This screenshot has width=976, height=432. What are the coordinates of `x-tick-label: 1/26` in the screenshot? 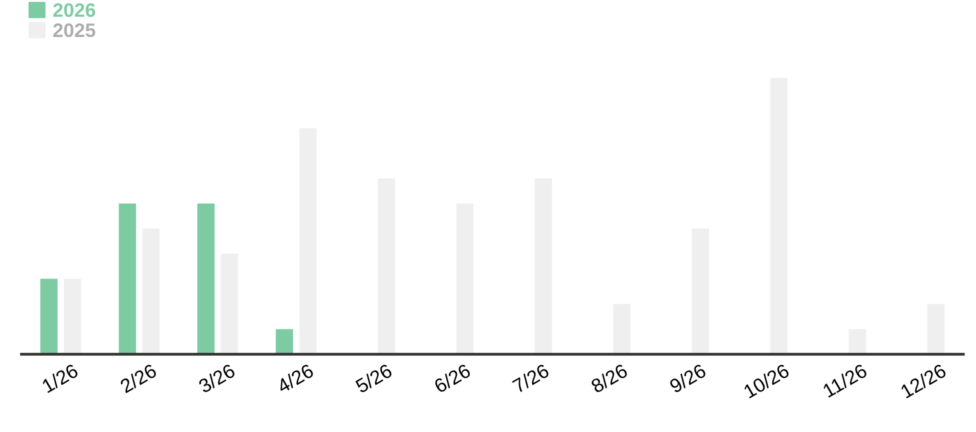 It's located at (60, 378).